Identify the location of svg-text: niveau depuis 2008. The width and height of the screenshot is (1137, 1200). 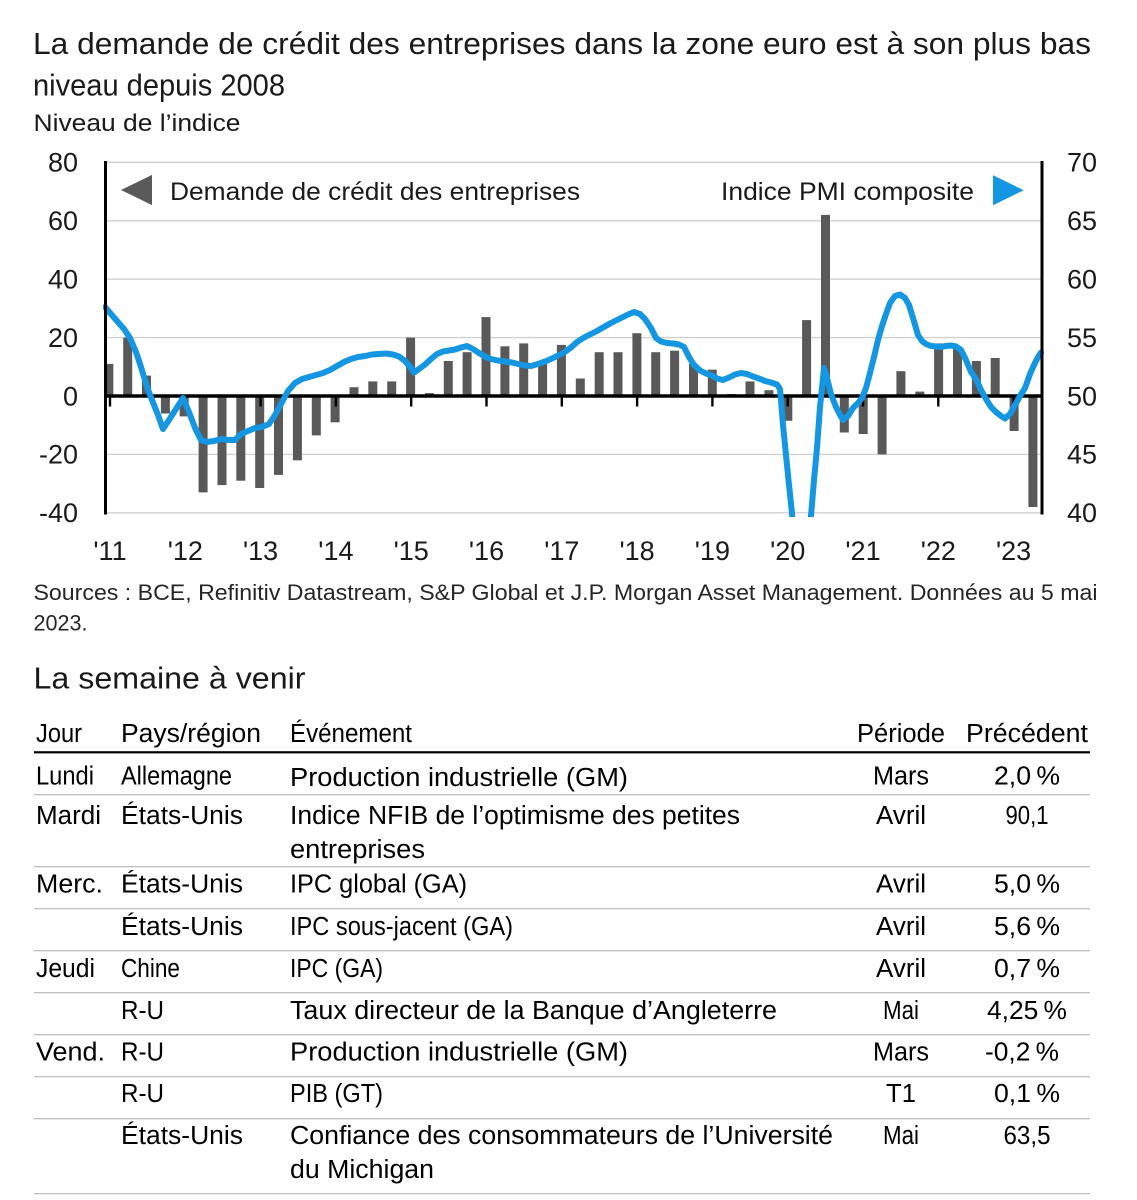
(159, 86).